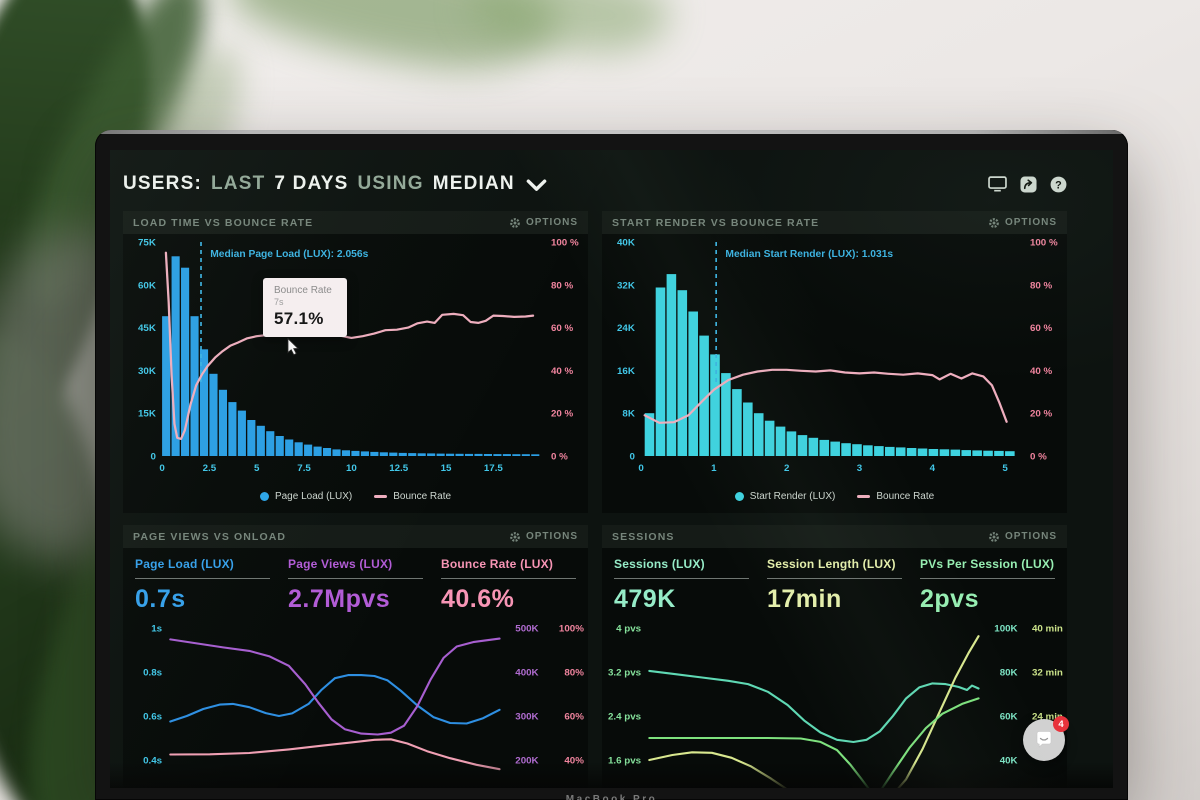  What do you see at coordinates (355, 536) in the screenshot?
I see `panel-header: PAGE VIEWS VS ONLOAD OPTIONS` at bounding box center [355, 536].